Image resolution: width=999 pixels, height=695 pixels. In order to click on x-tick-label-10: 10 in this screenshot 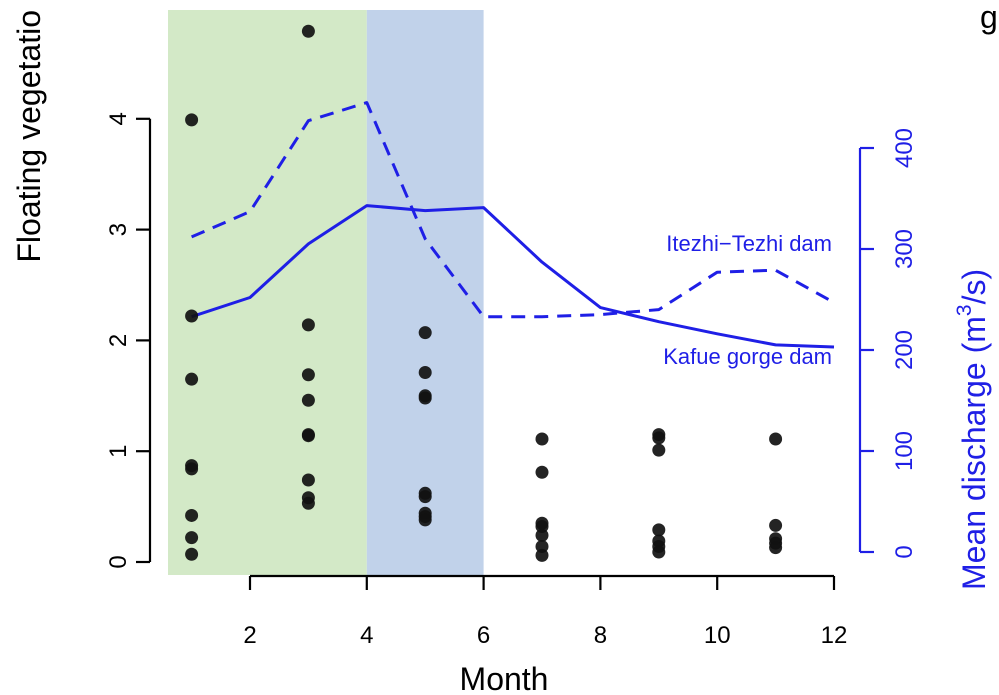, I will do `click(717, 635)`.